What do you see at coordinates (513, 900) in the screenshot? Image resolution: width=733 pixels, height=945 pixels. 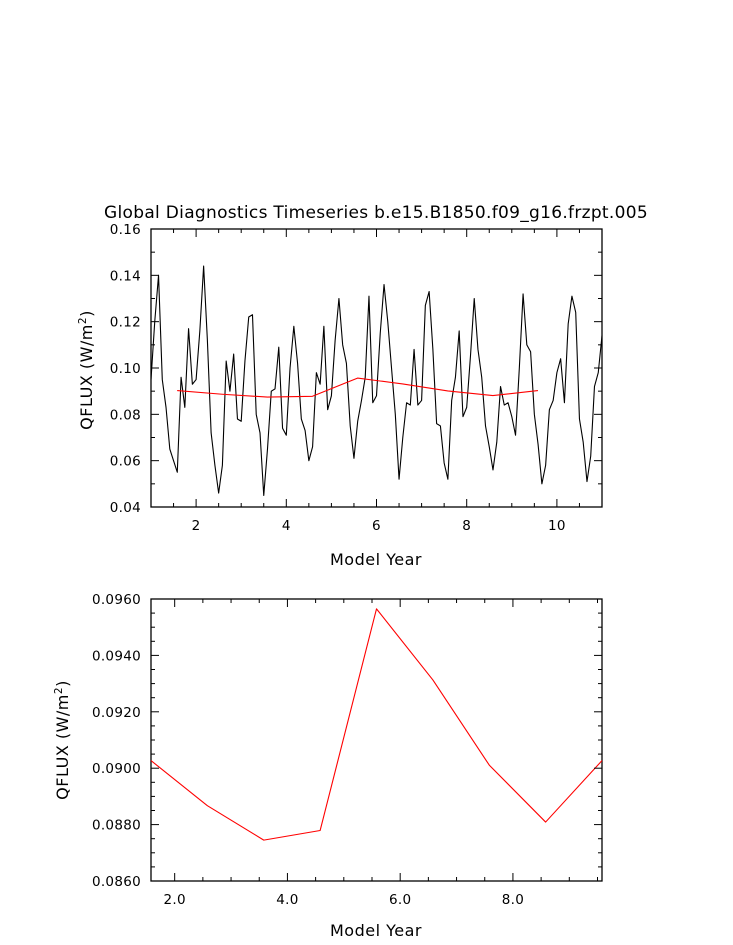 I see `bottom-x-tick-label: 8.0` at bounding box center [513, 900].